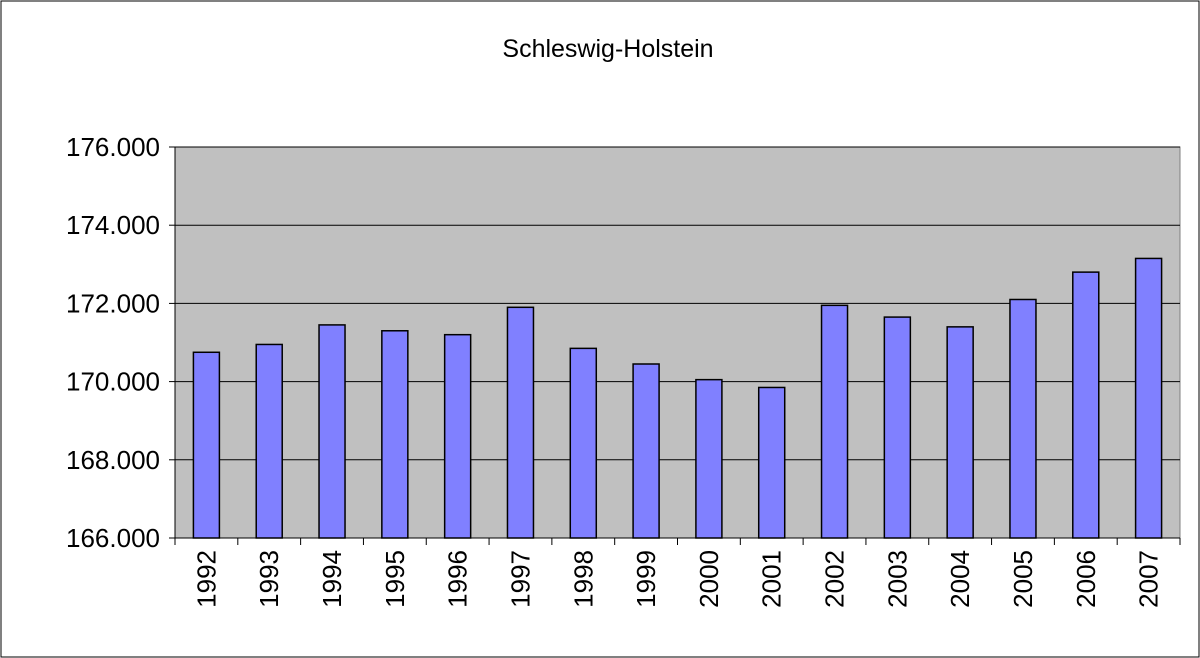 The width and height of the screenshot is (1200, 658). I want to click on x-tick-label: 2004, so click(960, 579).